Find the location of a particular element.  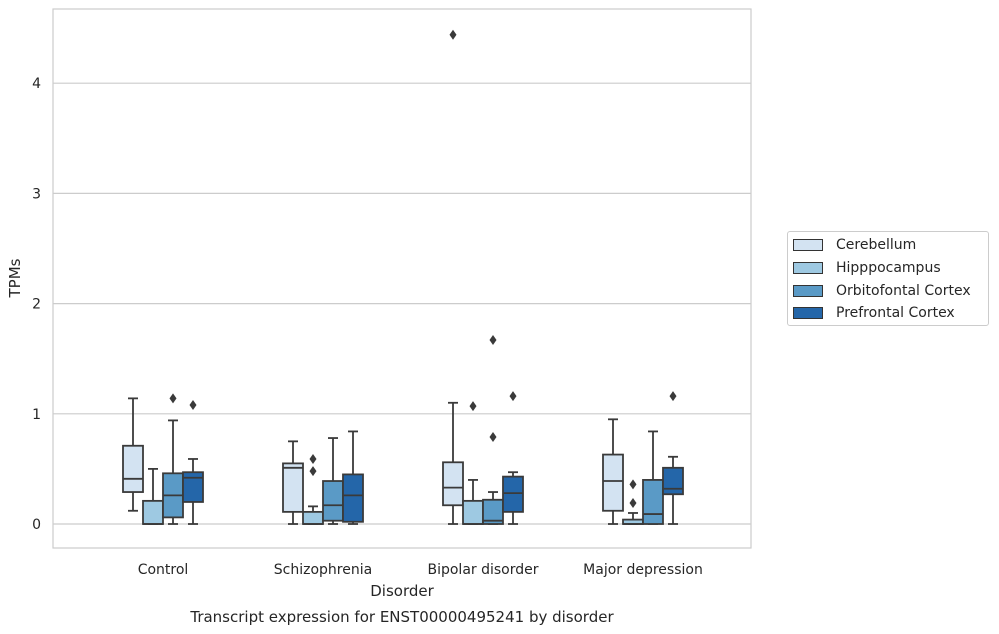

y-tick-label-4: 4 is located at coordinates (36, 84).